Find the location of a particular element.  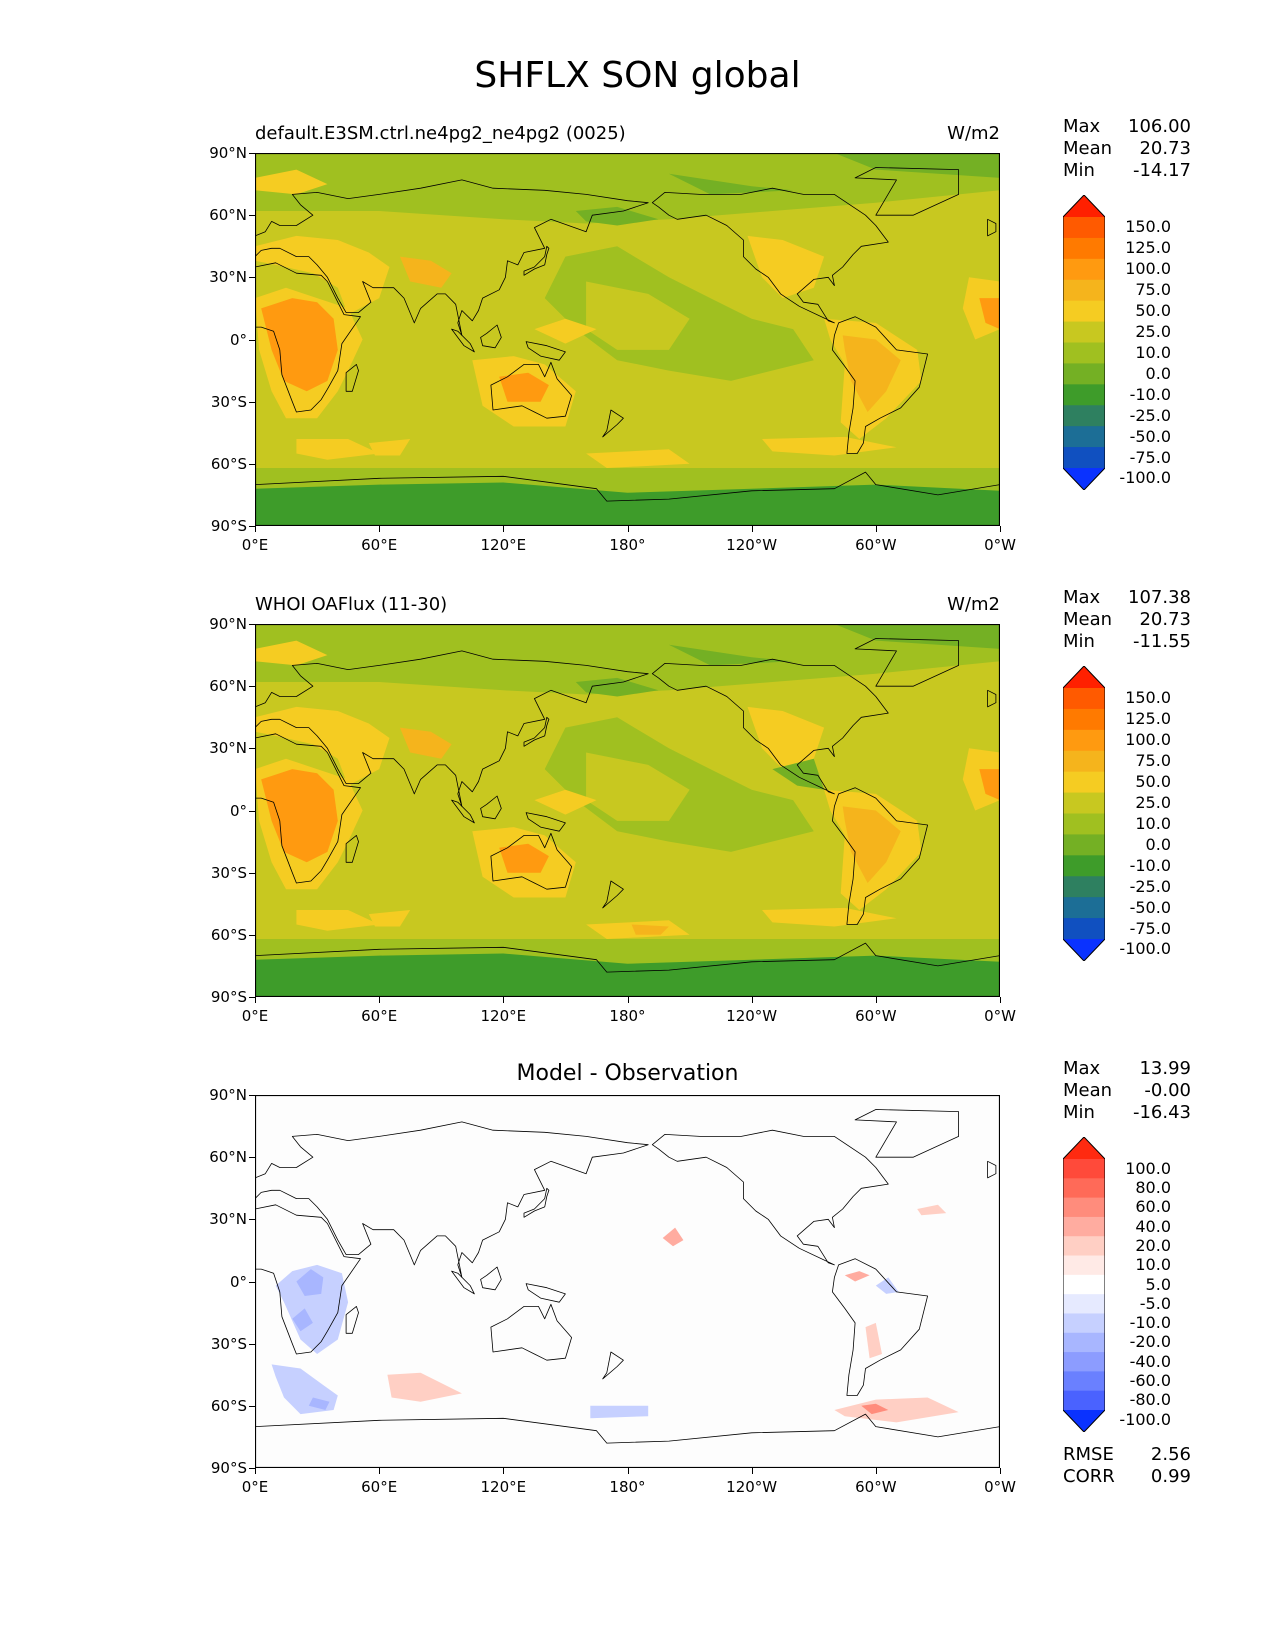

map-panel is located at coordinates (627, 339).